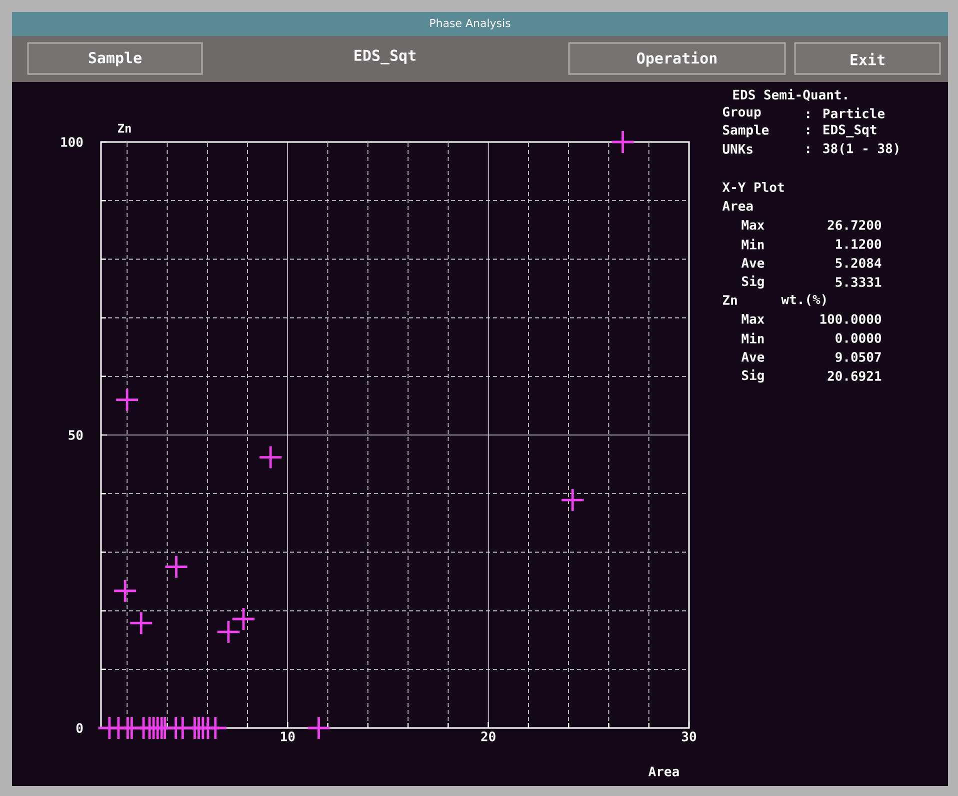 This screenshot has height=796, width=958. What do you see at coordinates (851, 319) in the screenshot?
I see `text: 100.0000` at bounding box center [851, 319].